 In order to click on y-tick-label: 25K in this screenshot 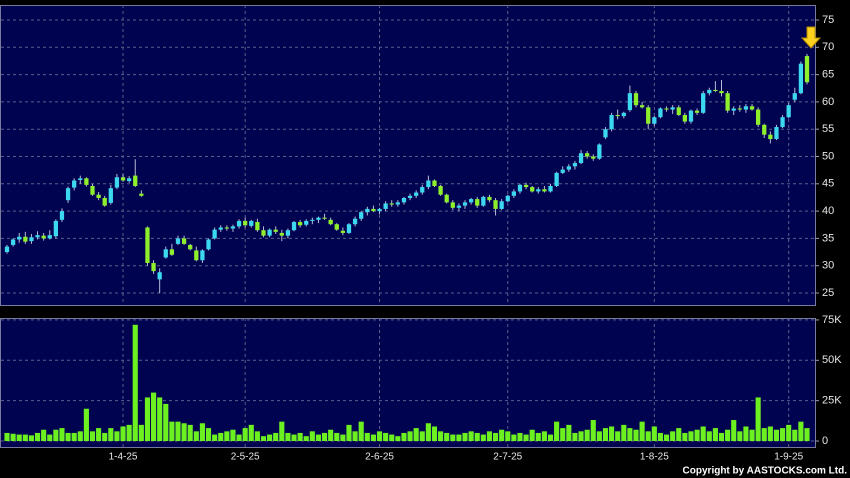, I will do `click(832, 401)`.